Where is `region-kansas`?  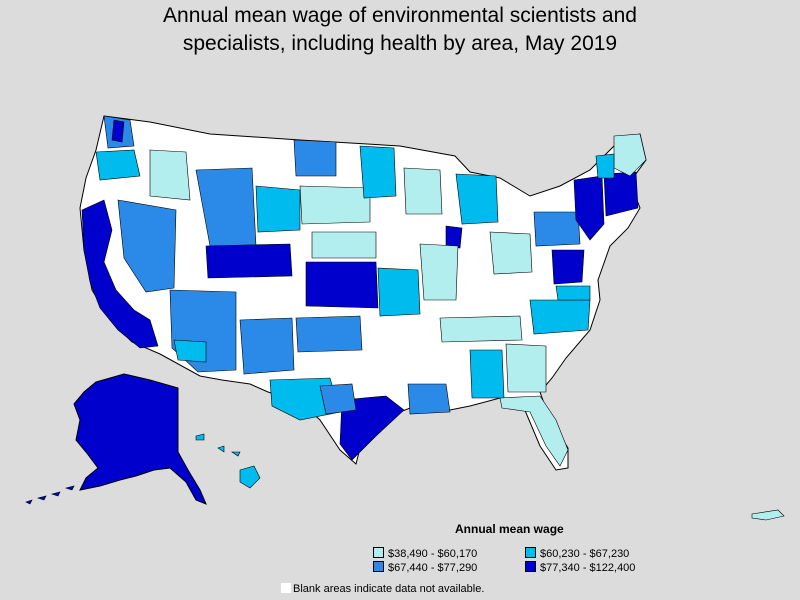 region-kansas is located at coordinates (342, 285).